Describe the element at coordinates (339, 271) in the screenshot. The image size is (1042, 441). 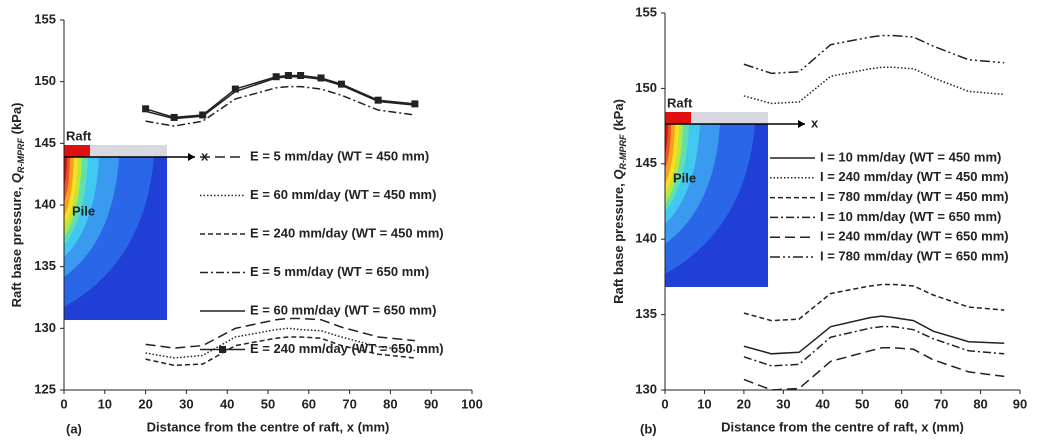
I see `legend-label: E = 5 mm/day (WT = 650 mm)` at that location.